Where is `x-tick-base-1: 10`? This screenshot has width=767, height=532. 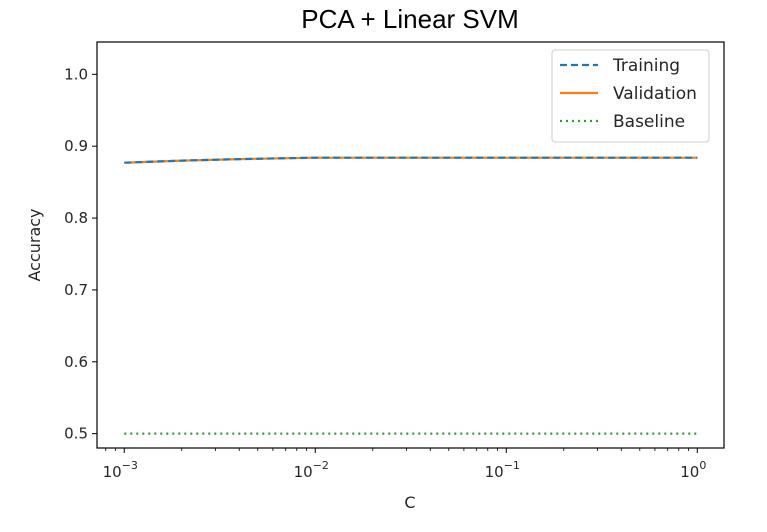 x-tick-base-1: 10 is located at coordinates (303, 472).